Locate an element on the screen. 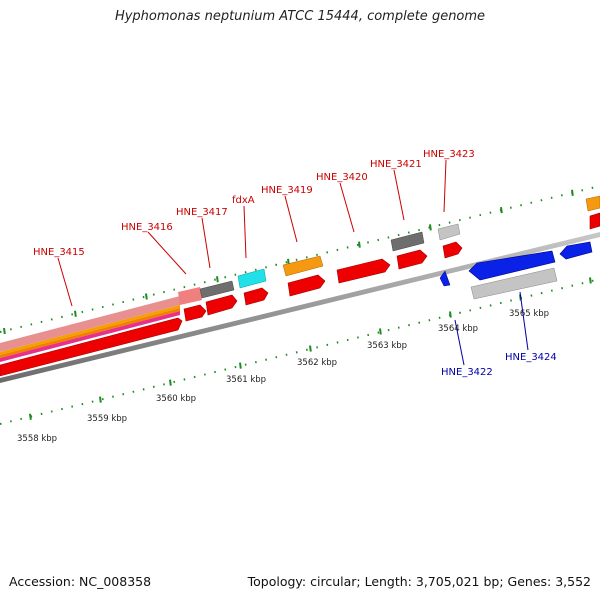  gene-label: HNE_3420 is located at coordinates (342, 177).